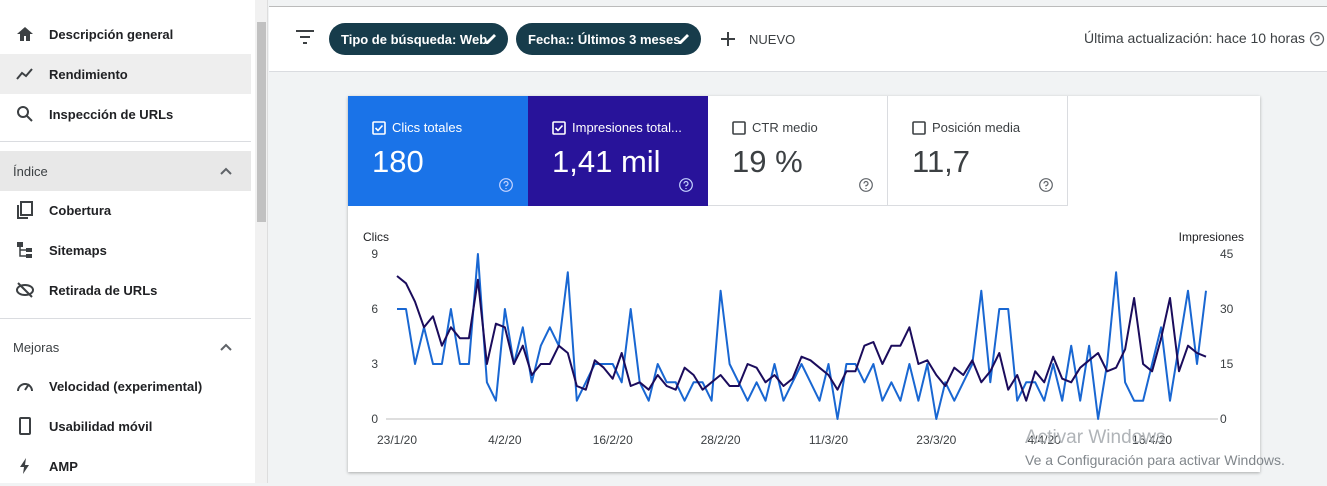 Image resolution: width=1327 pixels, height=486 pixels. Describe the element at coordinates (125, 210) in the screenshot. I see `nav-item: Cobertura` at that location.